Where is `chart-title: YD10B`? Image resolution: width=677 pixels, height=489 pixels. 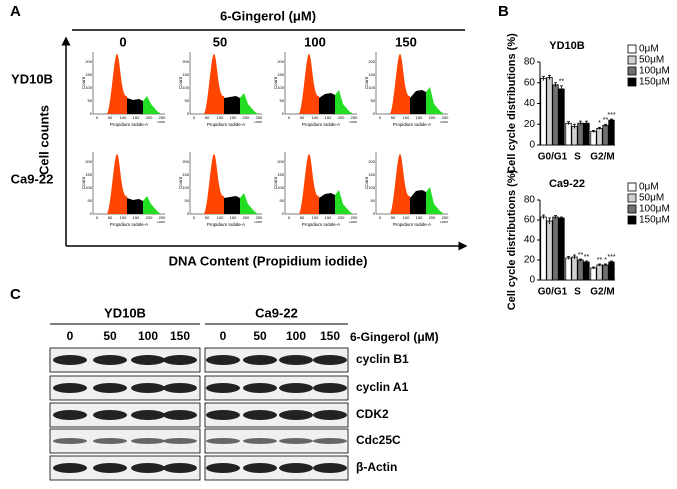 chart-title: YD10B is located at coordinates (567, 46).